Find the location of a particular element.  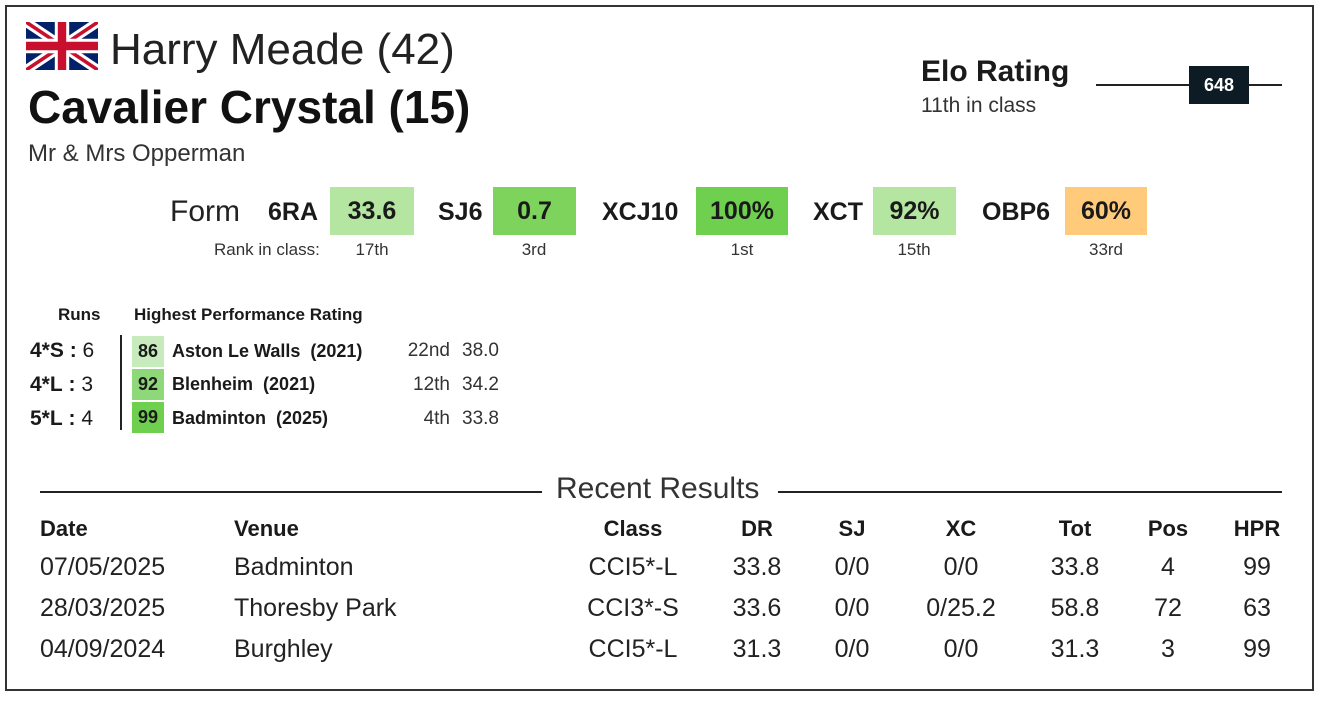

hpr-badge: 92 is located at coordinates (148, 384).